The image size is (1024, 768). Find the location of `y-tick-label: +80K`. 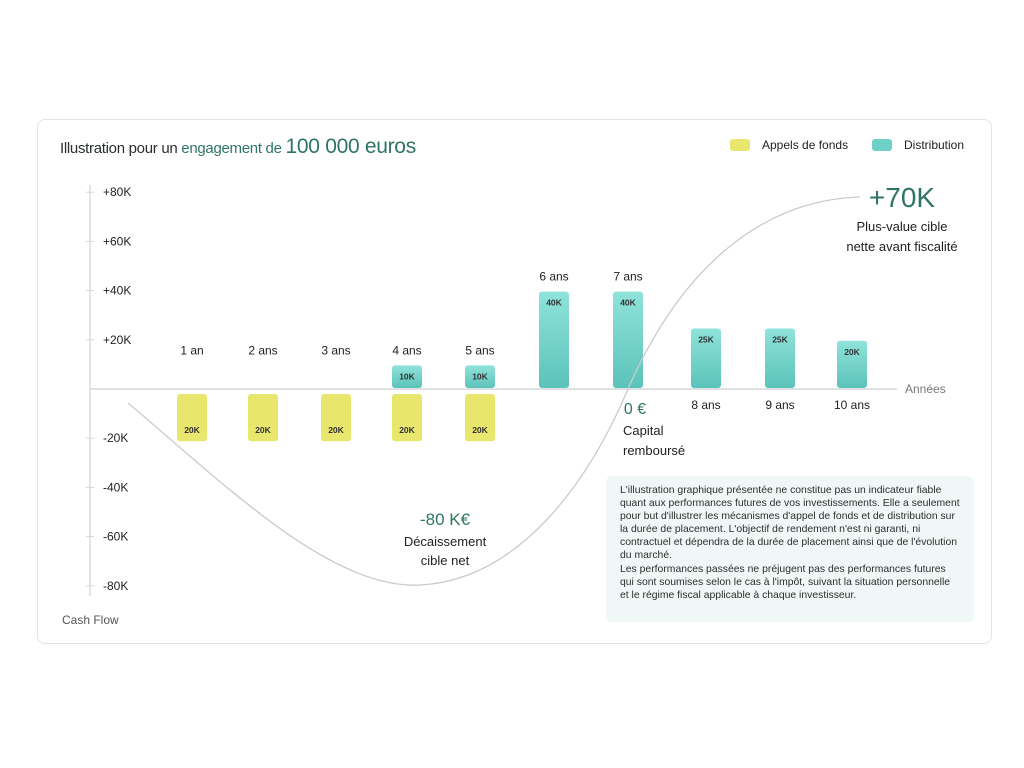

y-tick-label: +80K is located at coordinates (117, 192).